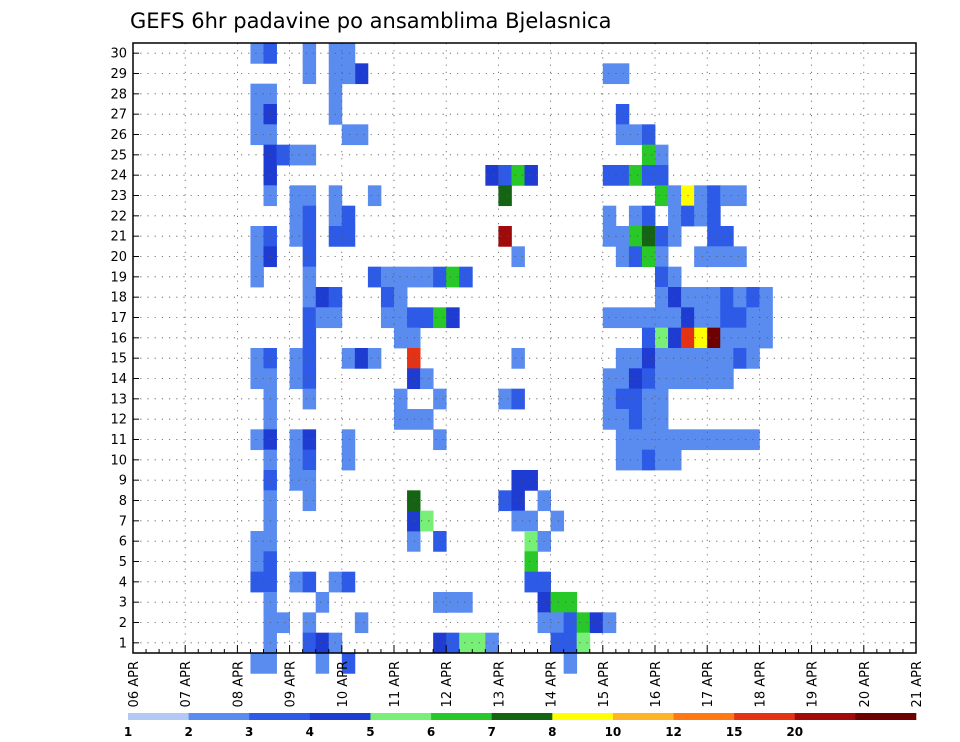  I want to click on y-tick-label: 18, so click(118, 298).